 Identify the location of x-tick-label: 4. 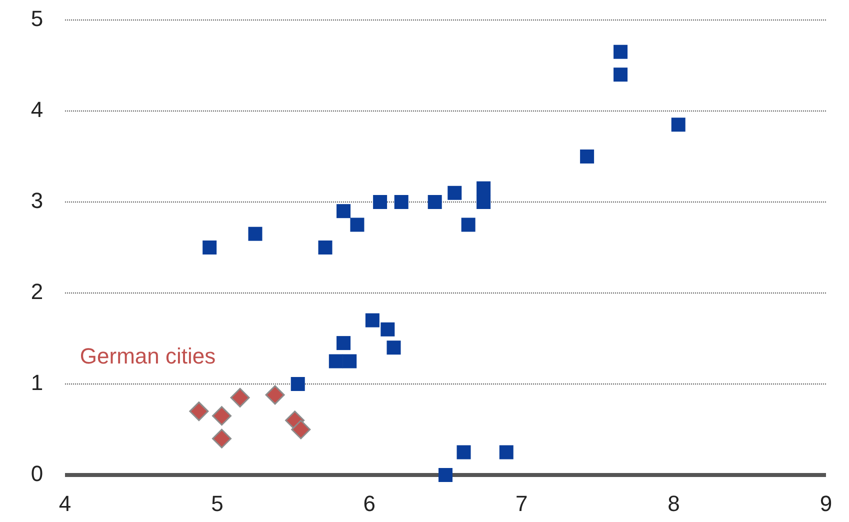
(65, 503).